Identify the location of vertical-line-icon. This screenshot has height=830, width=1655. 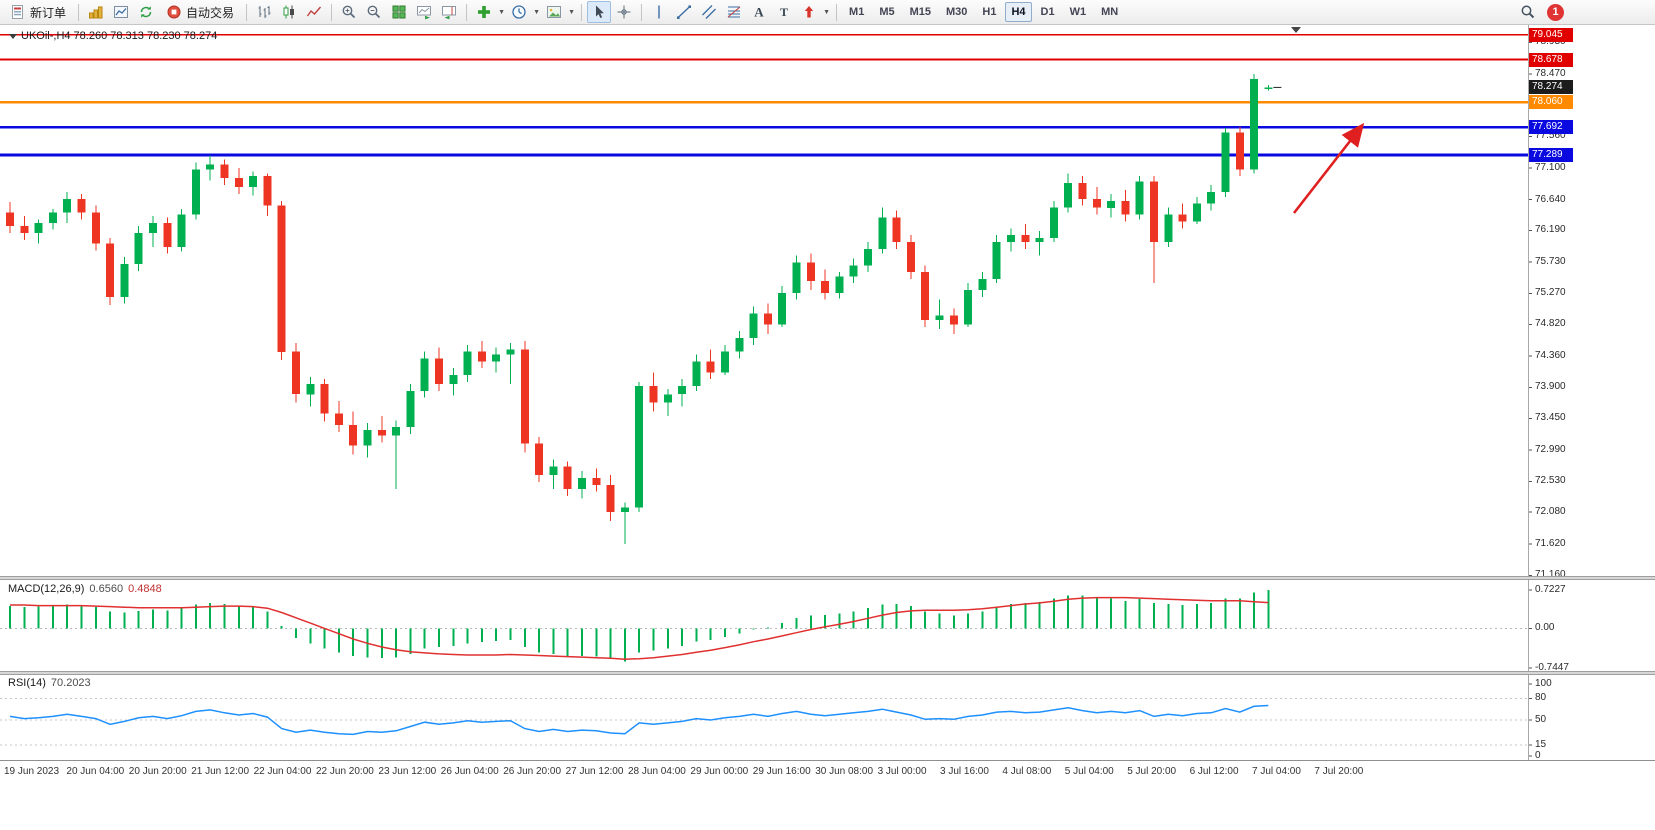
(659, 12).